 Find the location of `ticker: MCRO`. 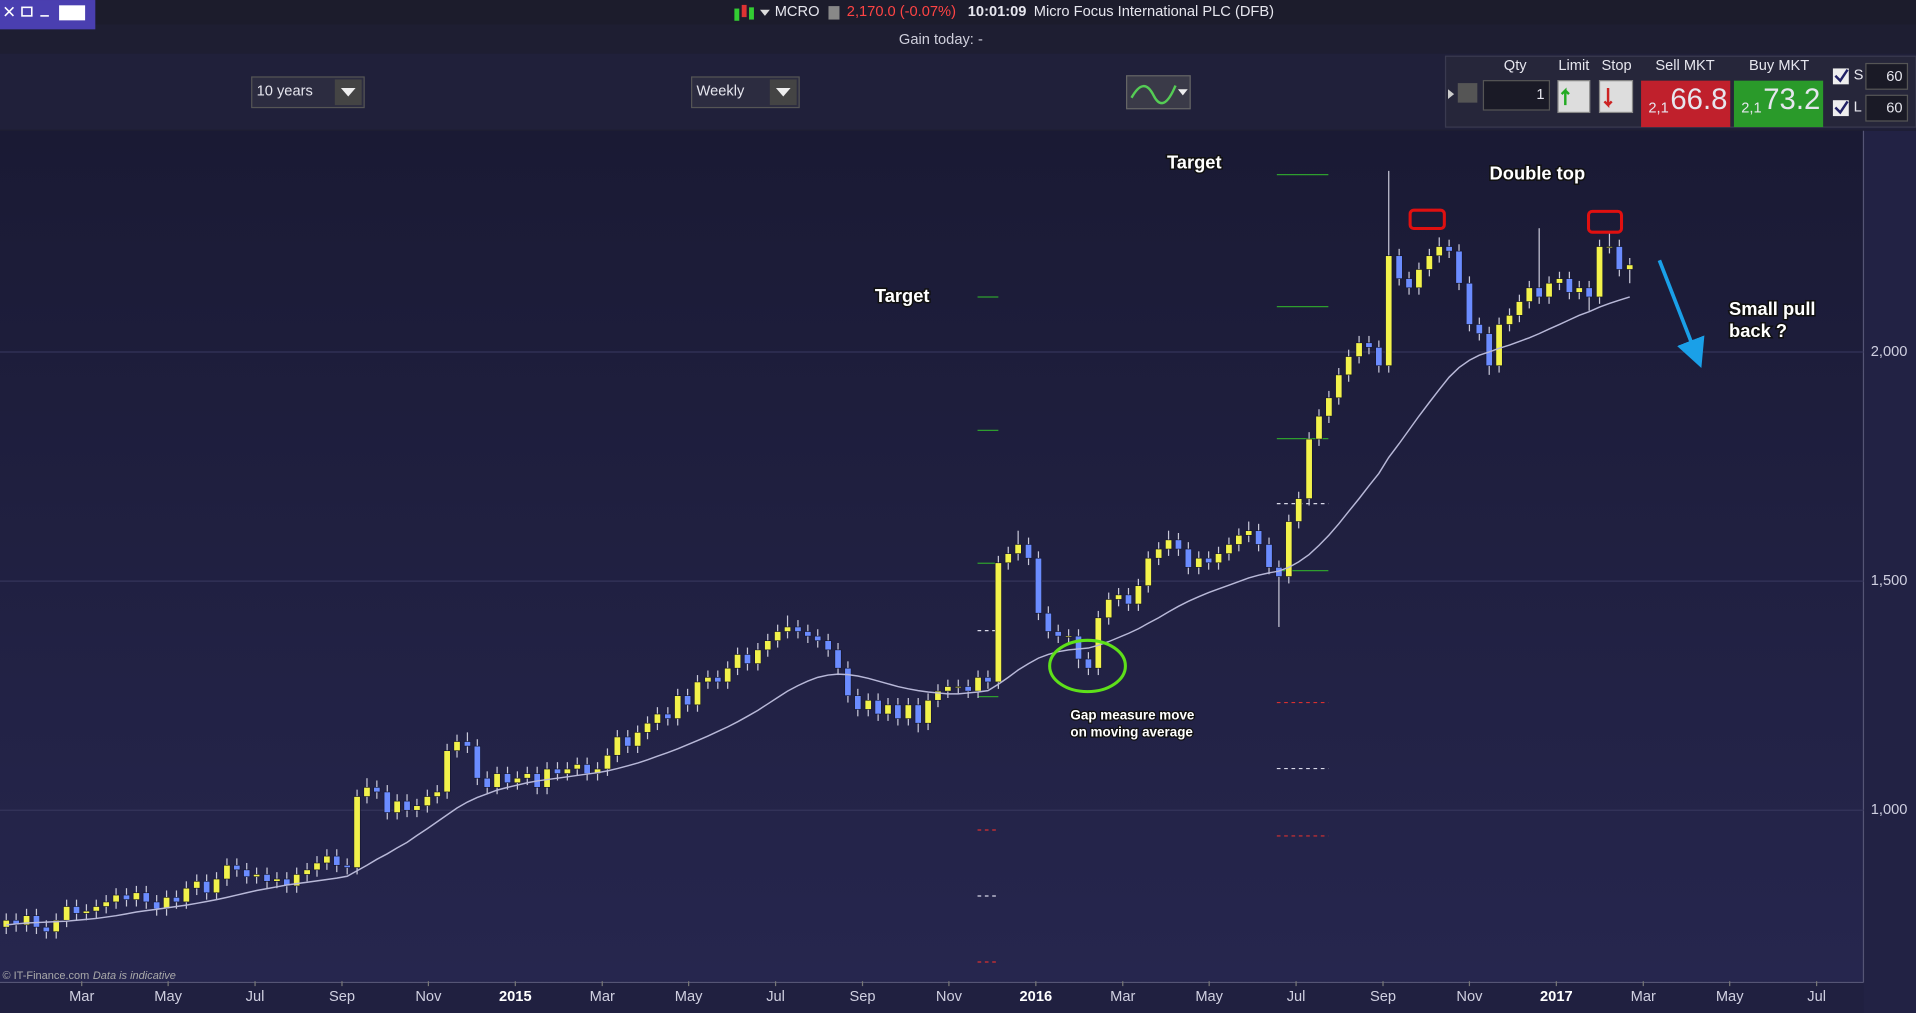

ticker: MCRO is located at coordinates (797, 12).